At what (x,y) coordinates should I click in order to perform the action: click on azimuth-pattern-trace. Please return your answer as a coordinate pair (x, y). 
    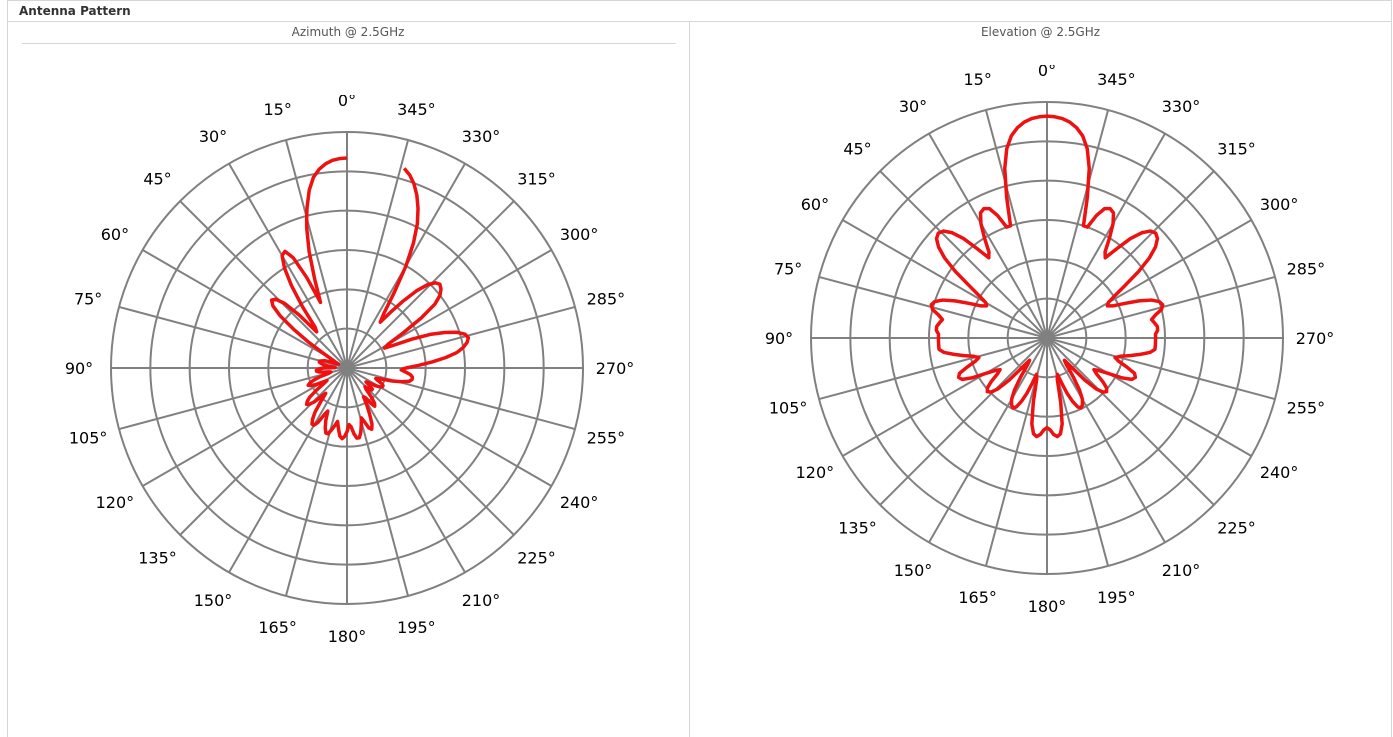
    Looking at the image, I should click on (370, 298).